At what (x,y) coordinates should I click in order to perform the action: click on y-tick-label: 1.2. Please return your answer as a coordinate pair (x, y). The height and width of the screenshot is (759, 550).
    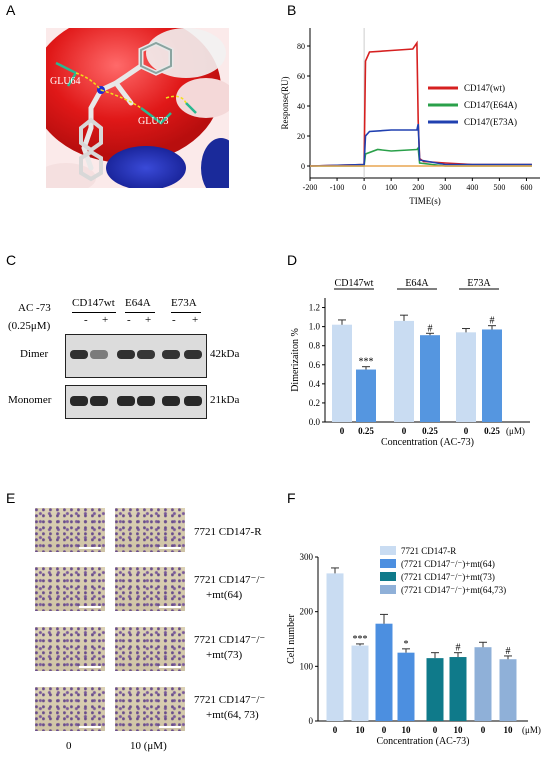
    Looking at the image, I should click on (314, 308).